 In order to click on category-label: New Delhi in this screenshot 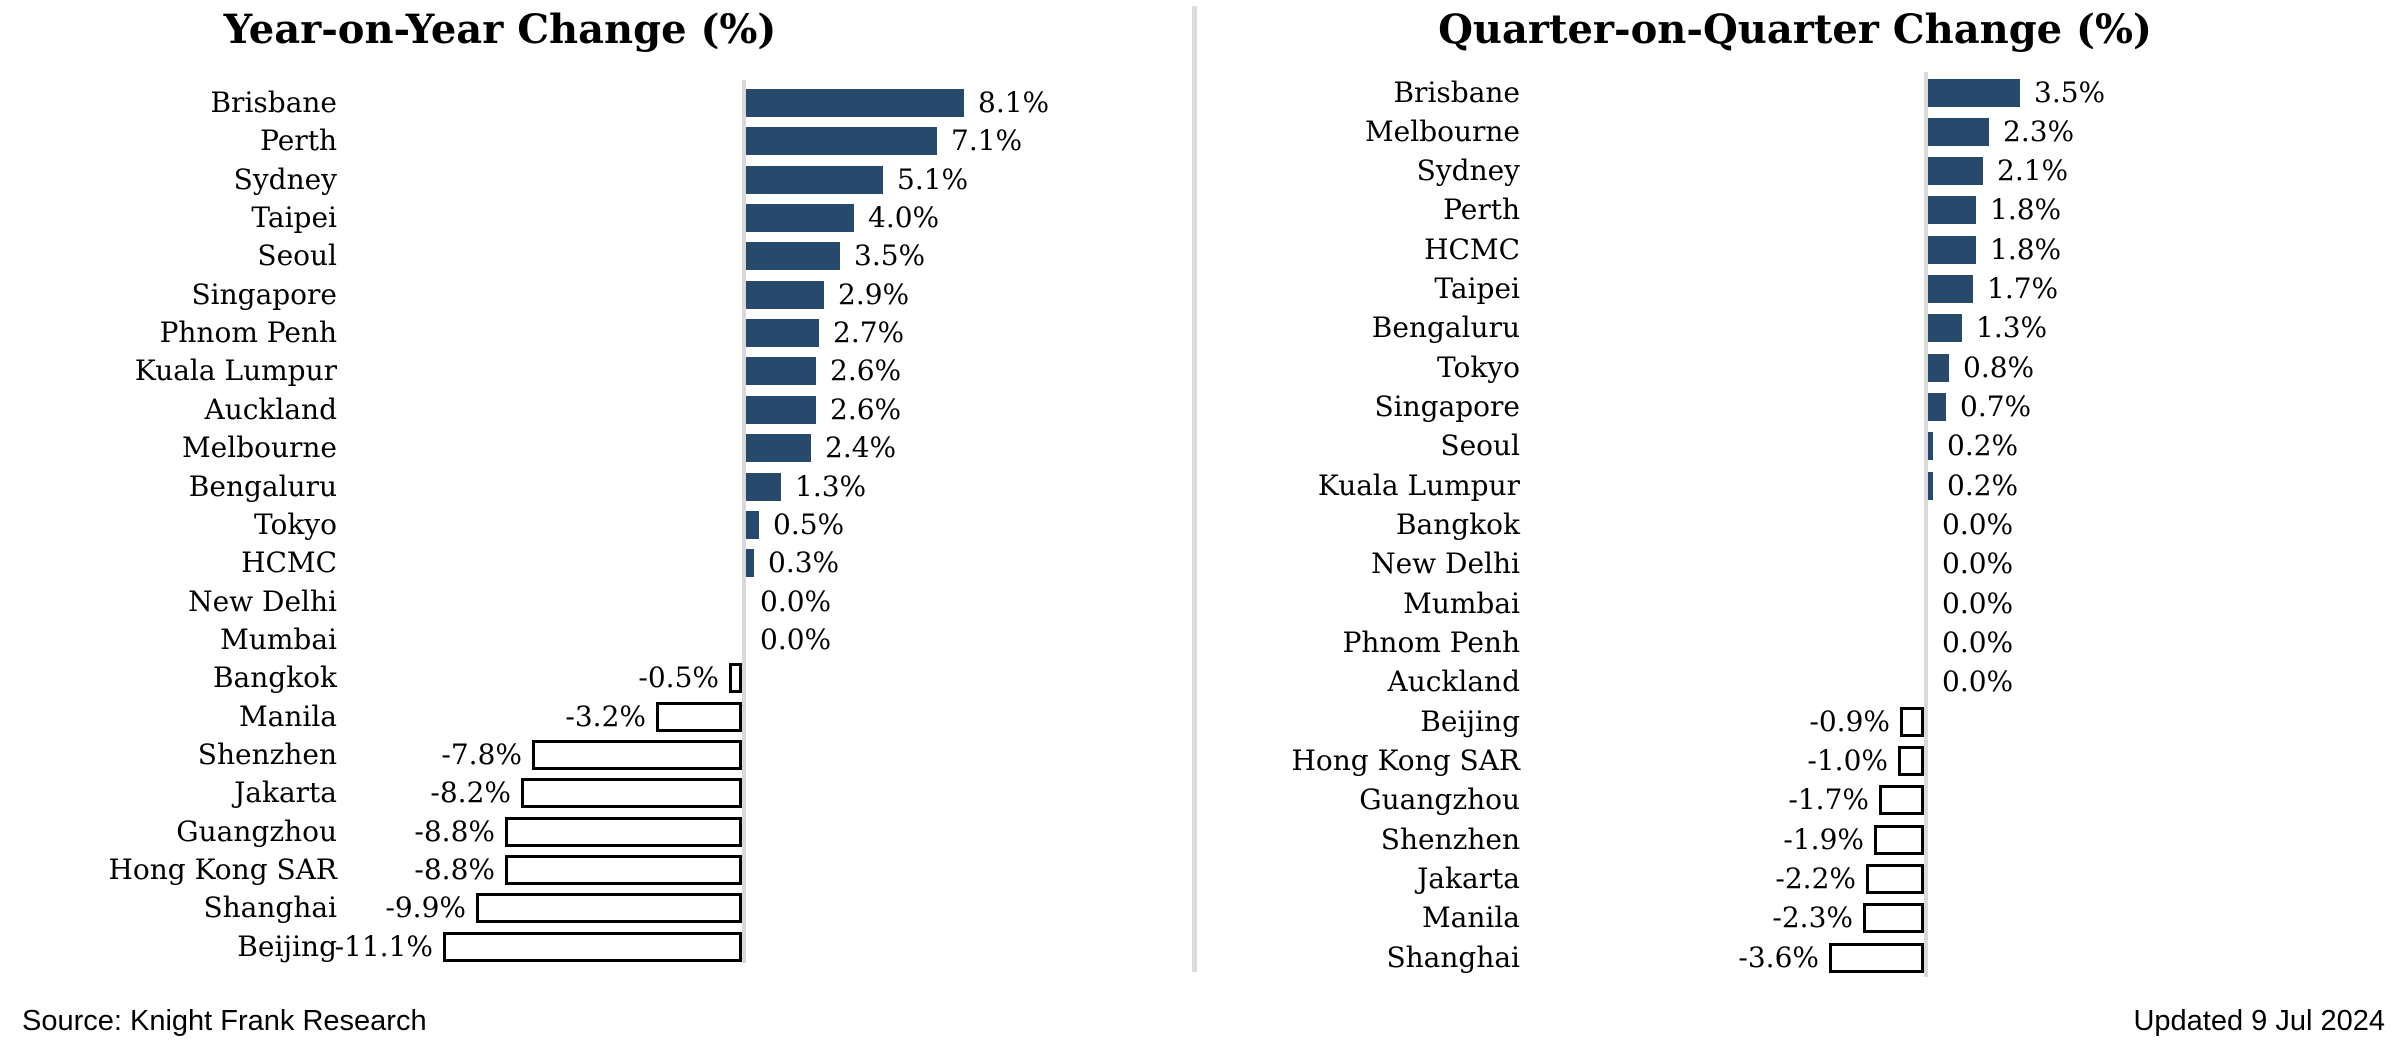, I will do `click(1445, 563)`.